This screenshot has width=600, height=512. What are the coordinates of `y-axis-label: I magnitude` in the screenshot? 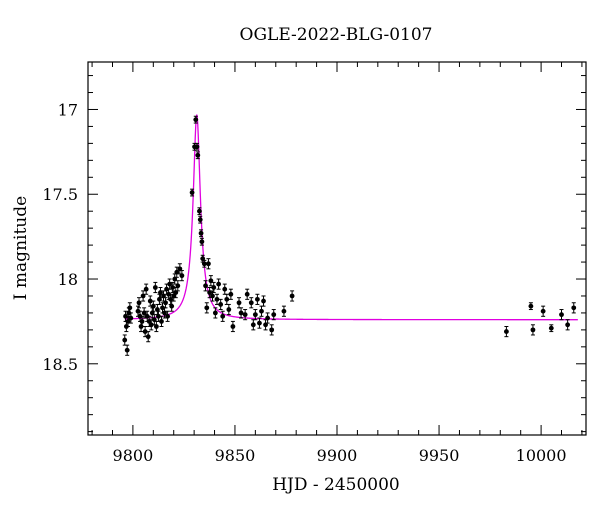 It's located at (21, 248).